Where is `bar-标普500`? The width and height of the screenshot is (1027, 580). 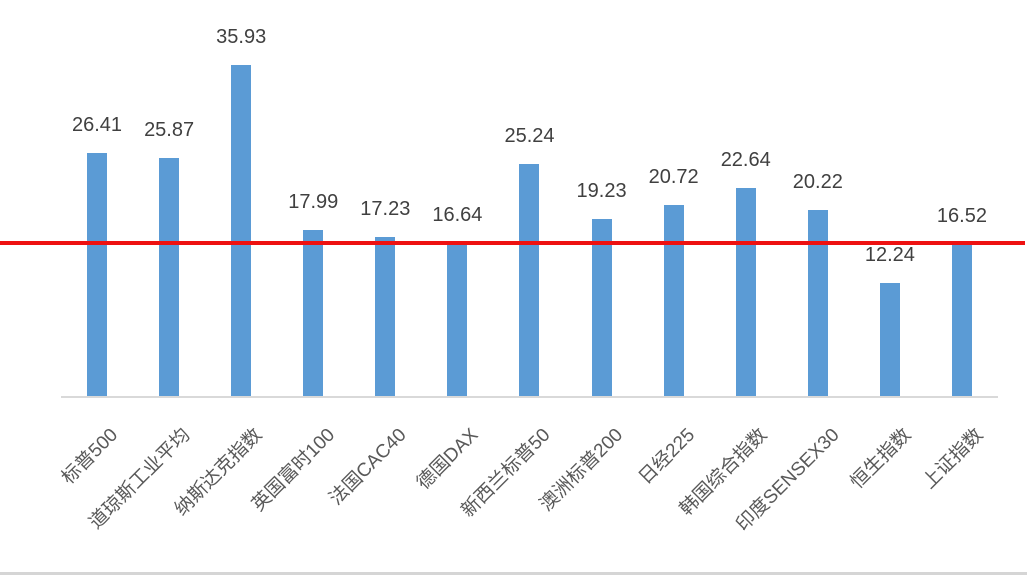
bar-标普500 is located at coordinates (97, 274).